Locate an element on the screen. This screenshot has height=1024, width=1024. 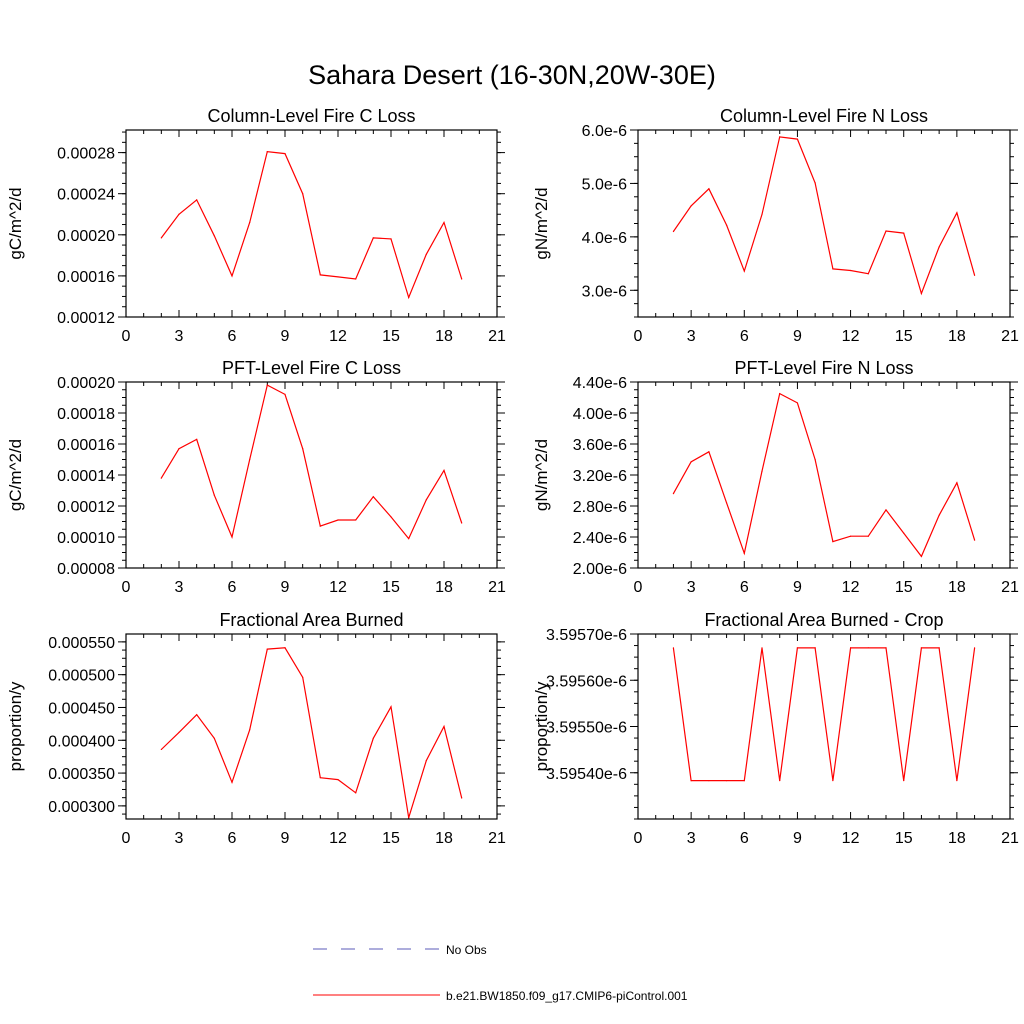
y-tick-label: 0.00018 is located at coordinates (86, 414).